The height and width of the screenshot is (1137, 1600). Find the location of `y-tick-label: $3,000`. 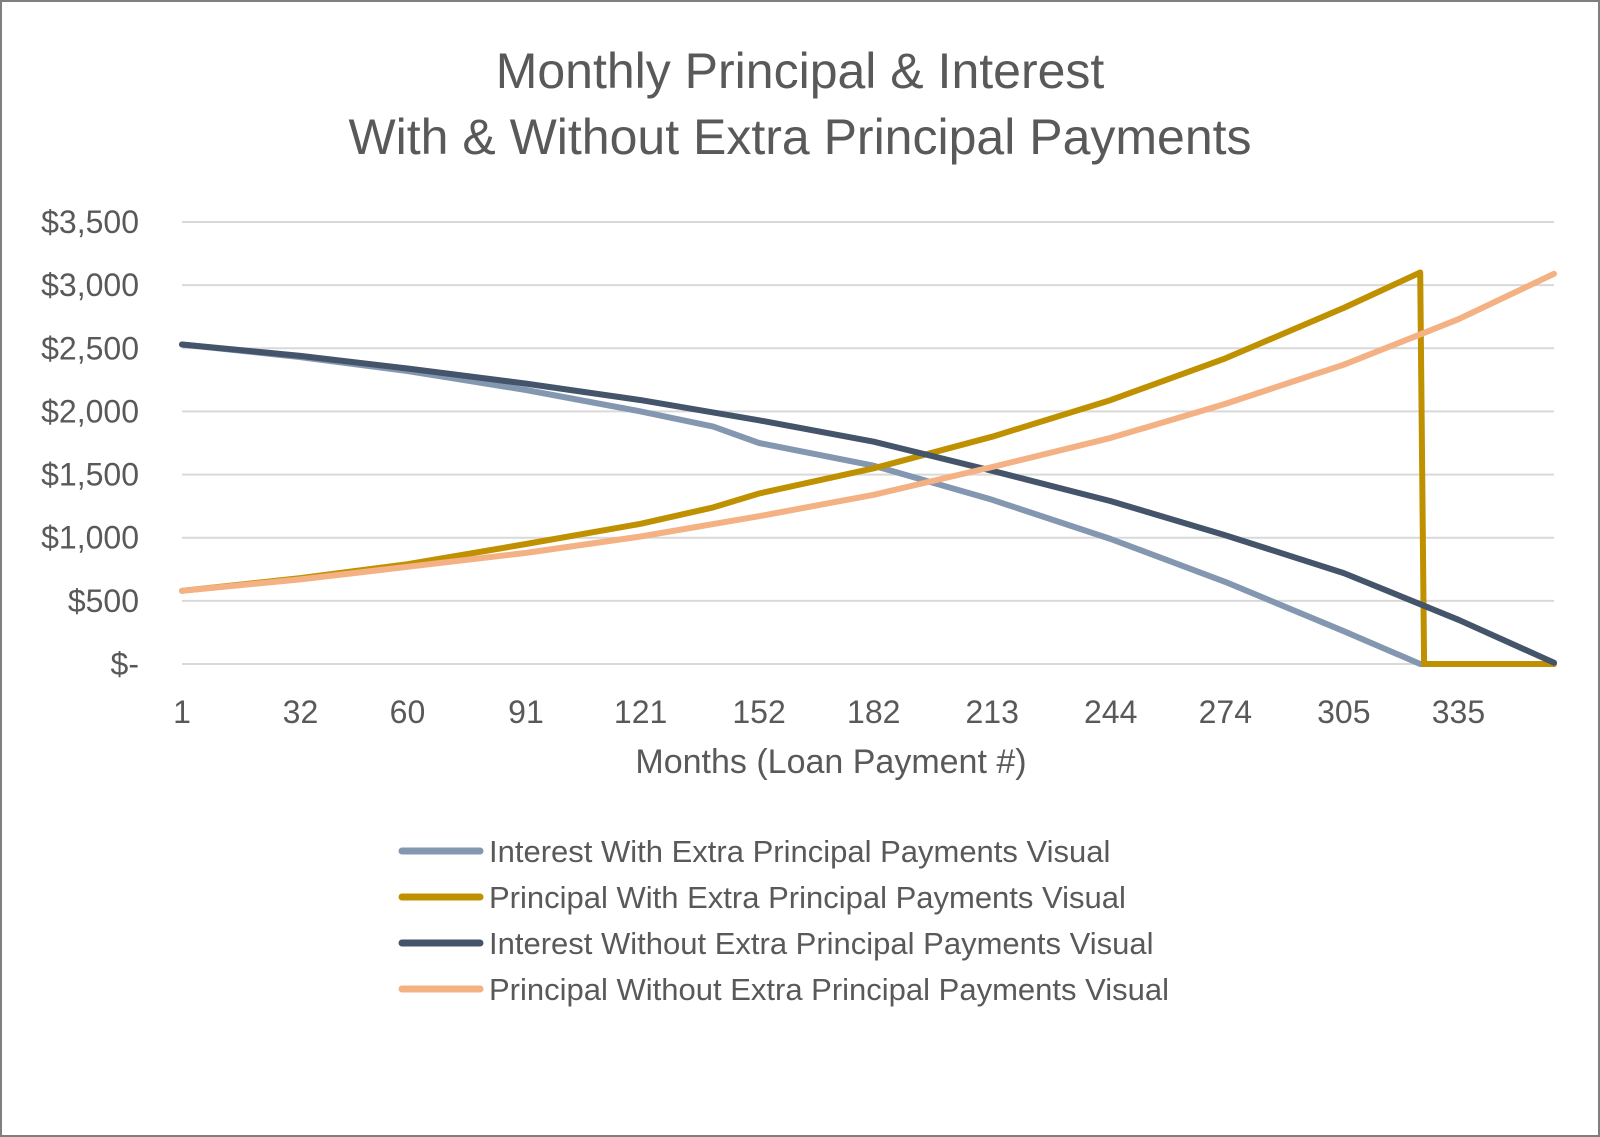

y-tick-label: $3,000 is located at coordinates (90, 285).